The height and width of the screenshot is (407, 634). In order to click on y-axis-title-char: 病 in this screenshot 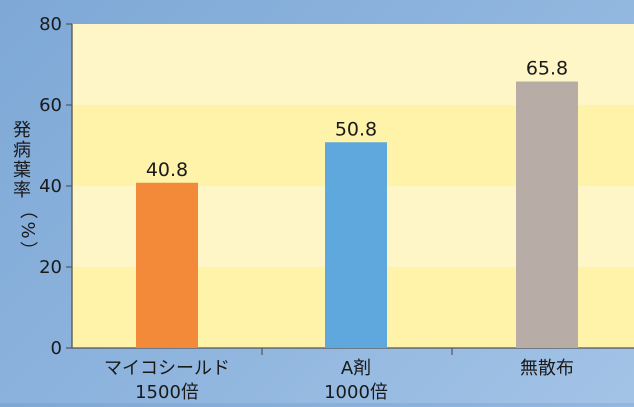, I will do `click(22, 150)`.